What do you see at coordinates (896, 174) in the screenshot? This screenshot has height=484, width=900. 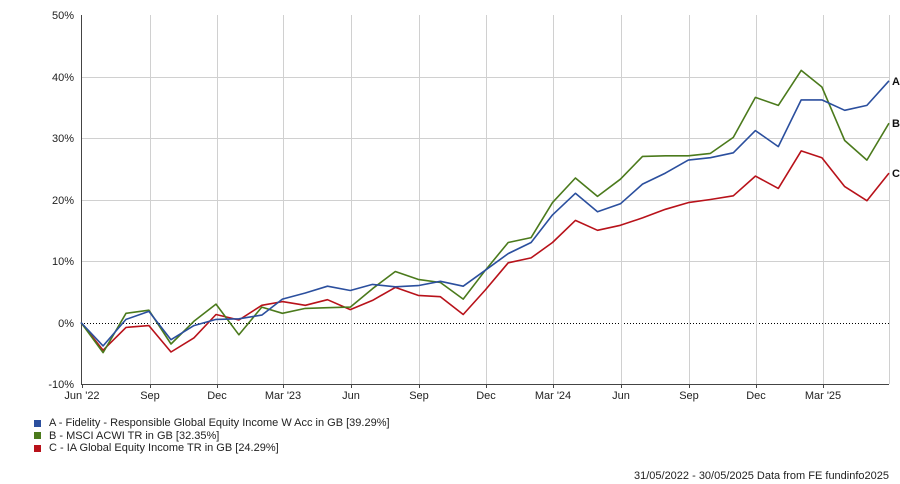 I see `series-end-label-c: C` at bounding box center [896, 174].